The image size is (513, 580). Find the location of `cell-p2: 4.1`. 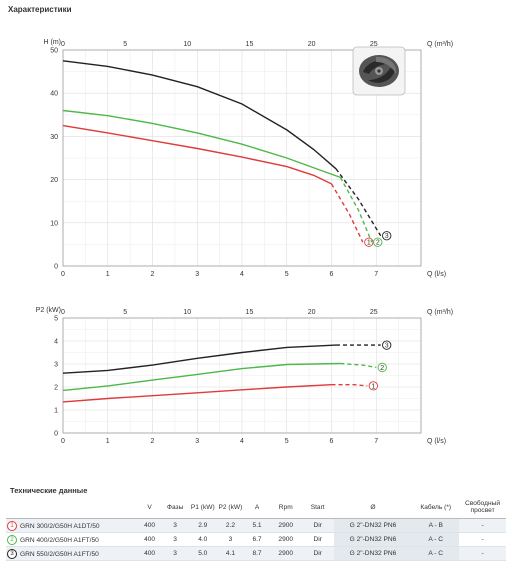

cell-p2: 4.1 is located at coordinates (230, 553).